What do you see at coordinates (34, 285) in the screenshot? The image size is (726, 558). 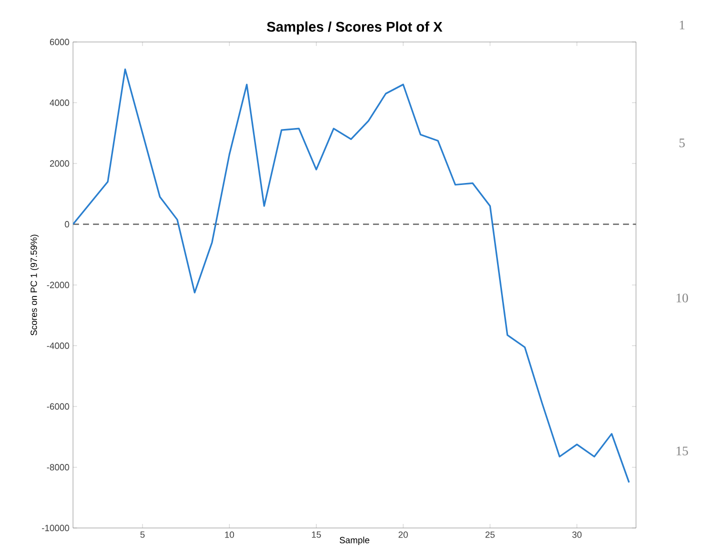 I see `y-axis-title: Scores on PC 1 (97.59%)` at bounding box center [34, 285].